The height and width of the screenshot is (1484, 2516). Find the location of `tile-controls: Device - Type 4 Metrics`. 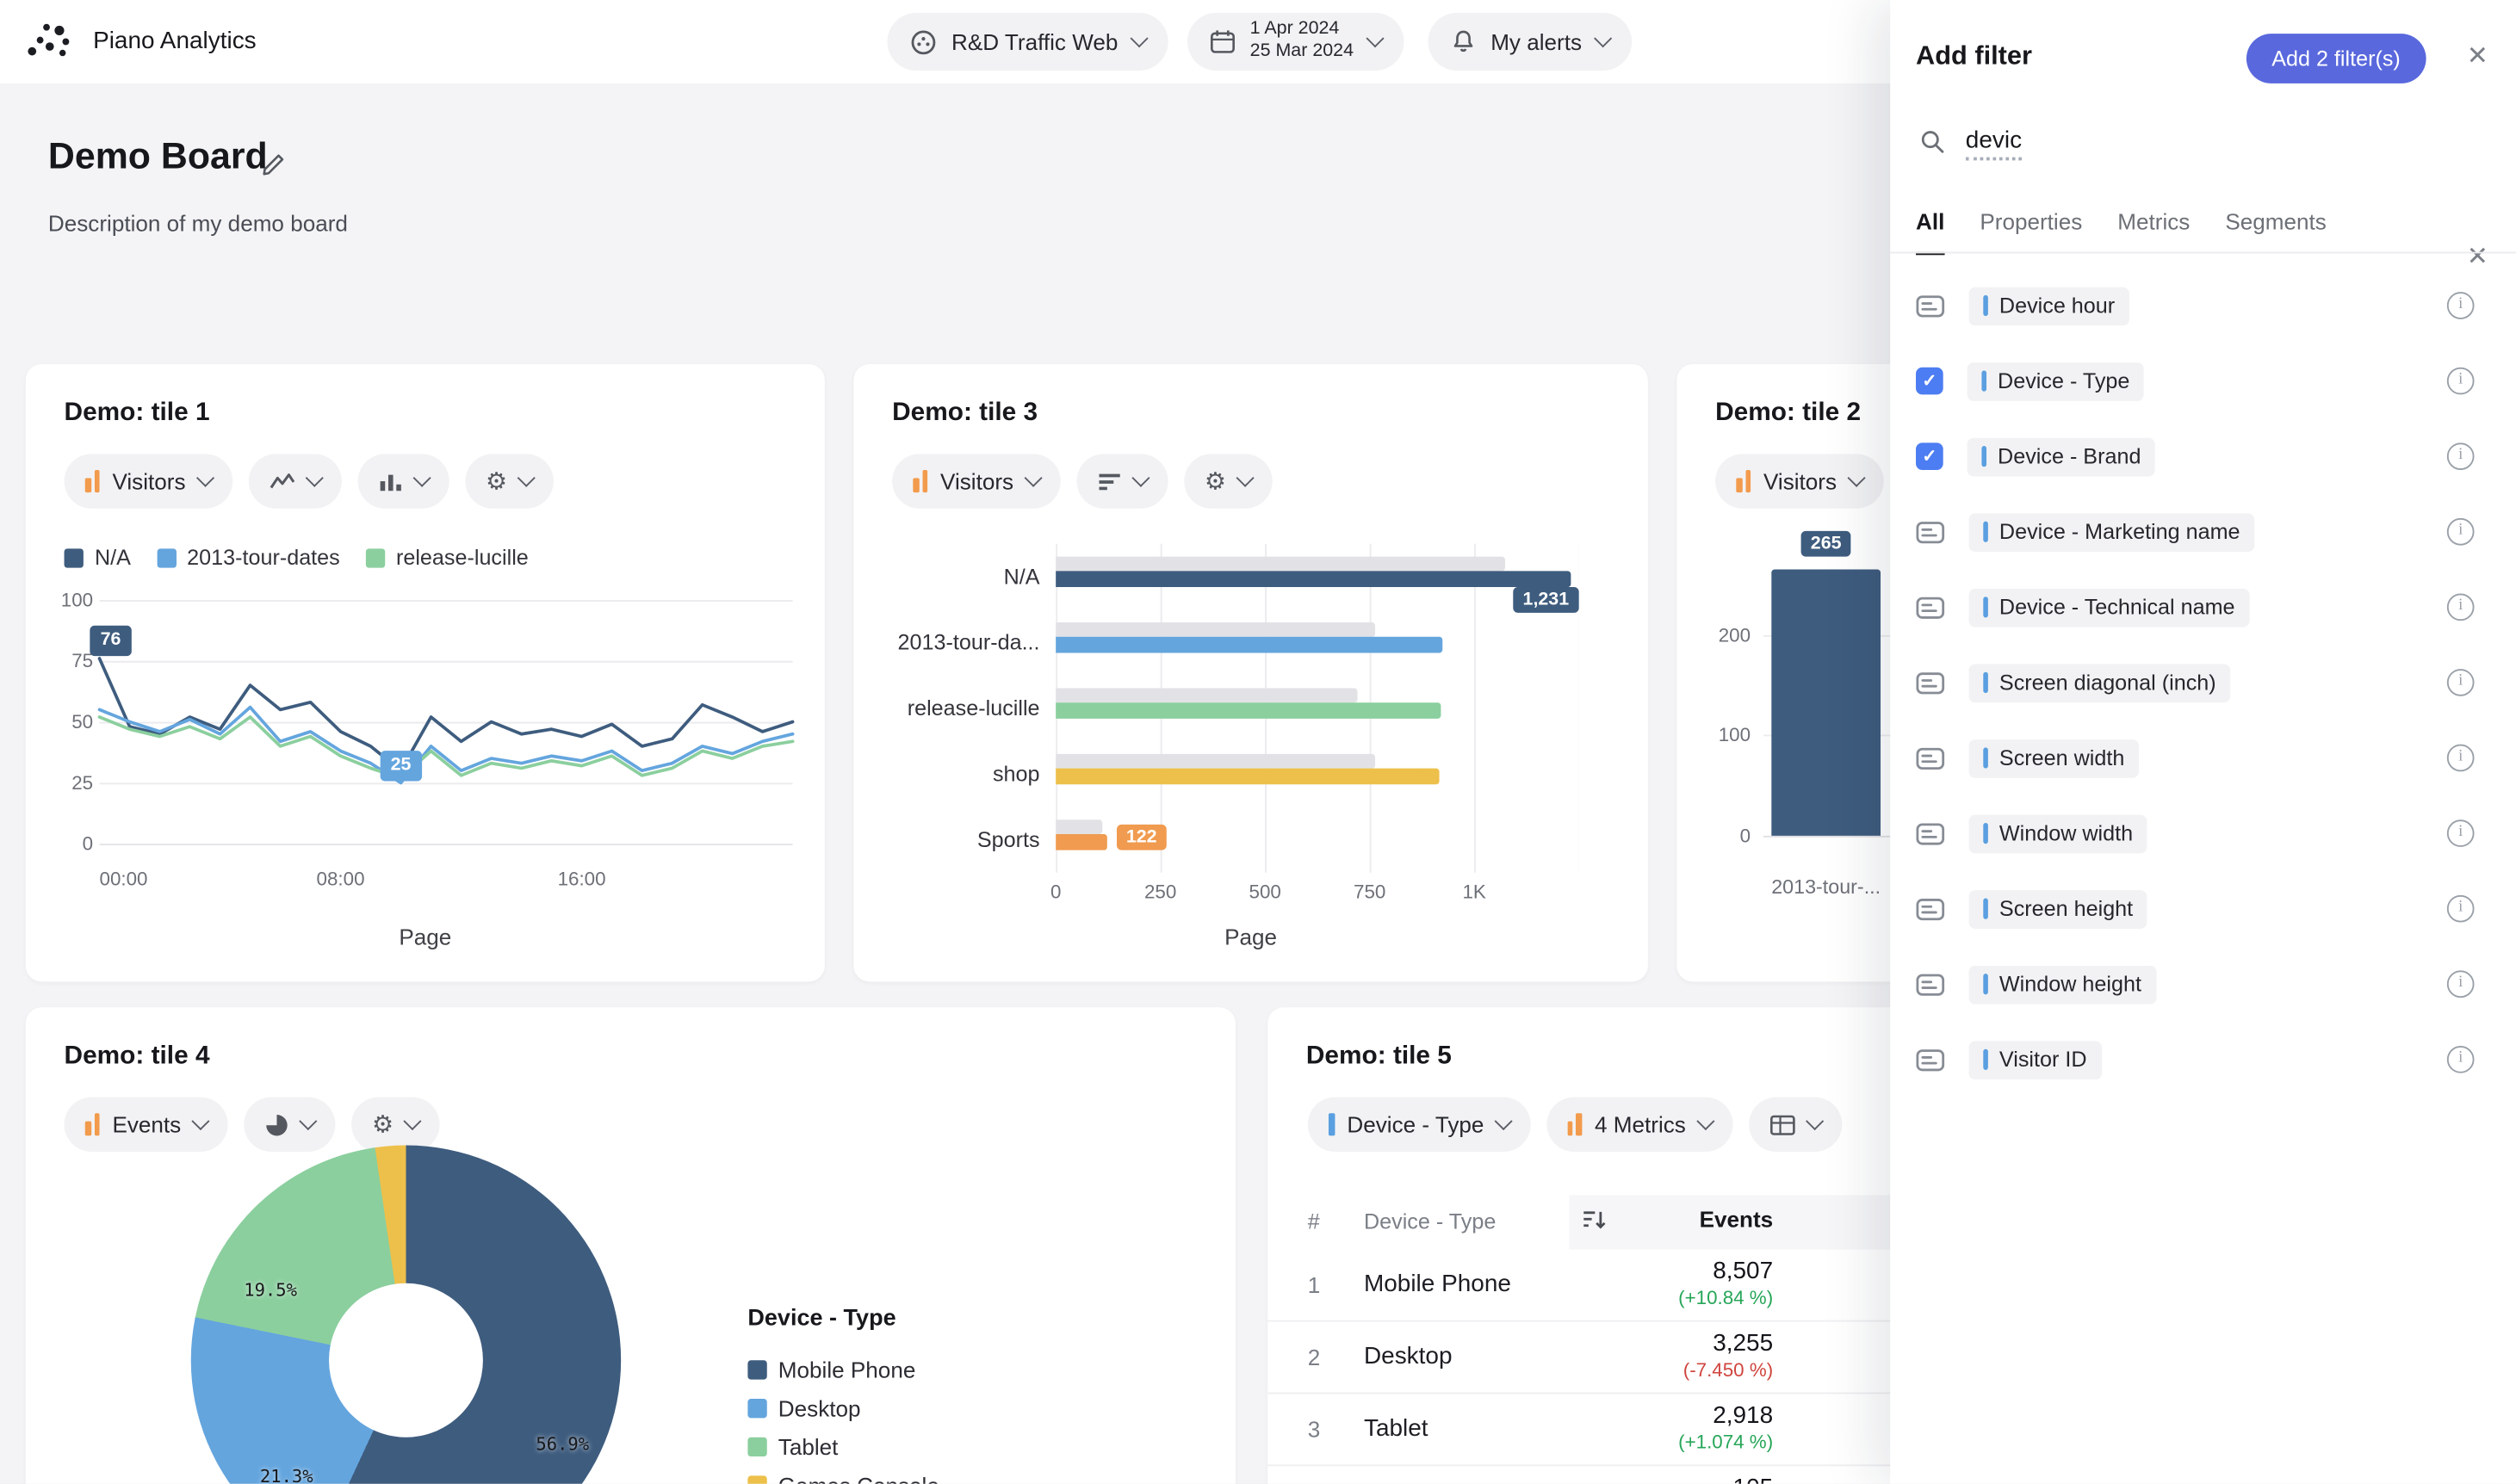

tile-controls: Device - Type 4 Metrics is located at coordinates (1574, 1124).